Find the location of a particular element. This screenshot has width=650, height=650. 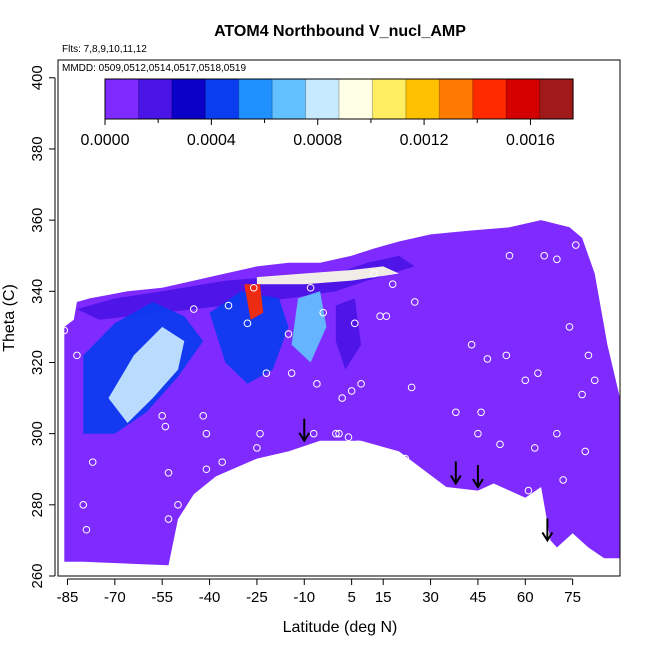

y-tick-label: 320 is located at coordinates (37, 362).